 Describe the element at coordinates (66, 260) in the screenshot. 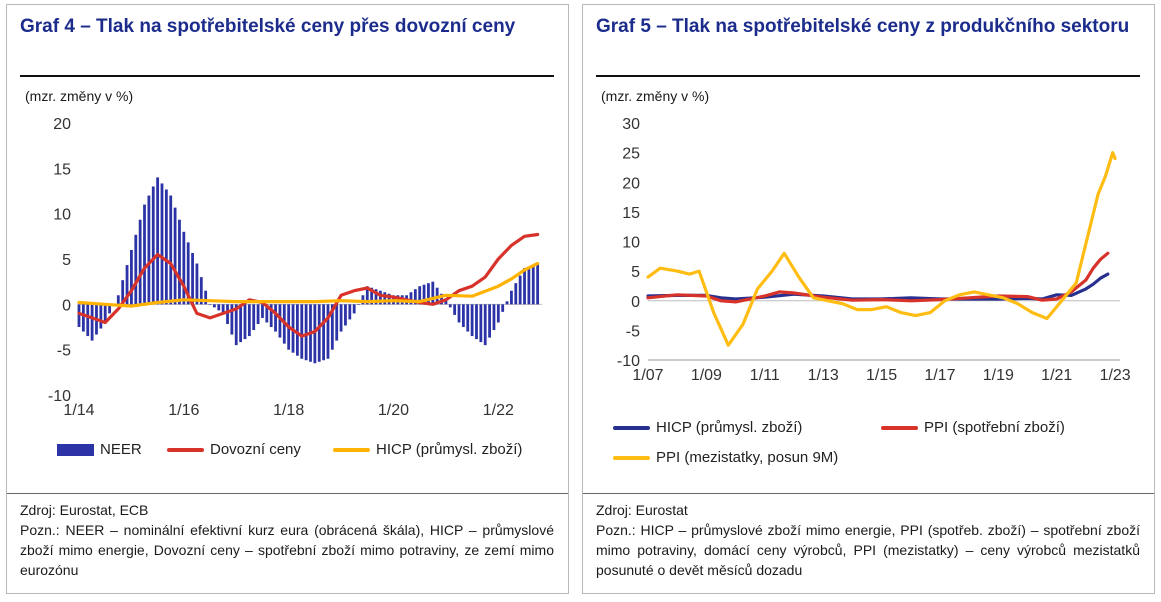

I see `y-tick-label: 5` at that location.